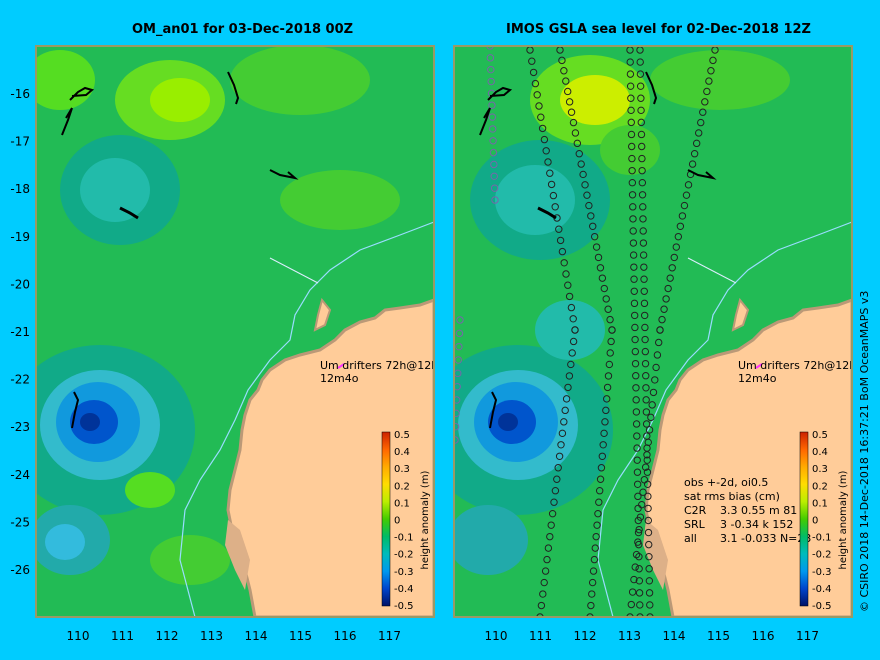 Image resolution: width=880 pixels, height=660 pixels. Describe the element at coordinates (294, 270) in the screenshot. I see `transect-line` at that location.